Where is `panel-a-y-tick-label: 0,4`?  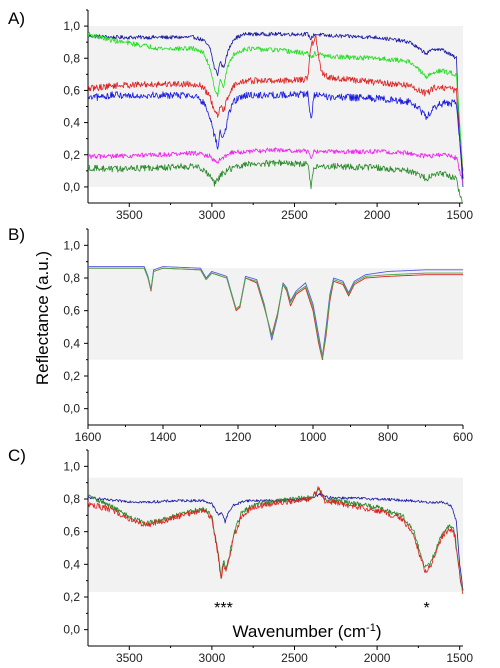
panel-a-y-tick-label: 0,4 is located at coordinates (71, 123).